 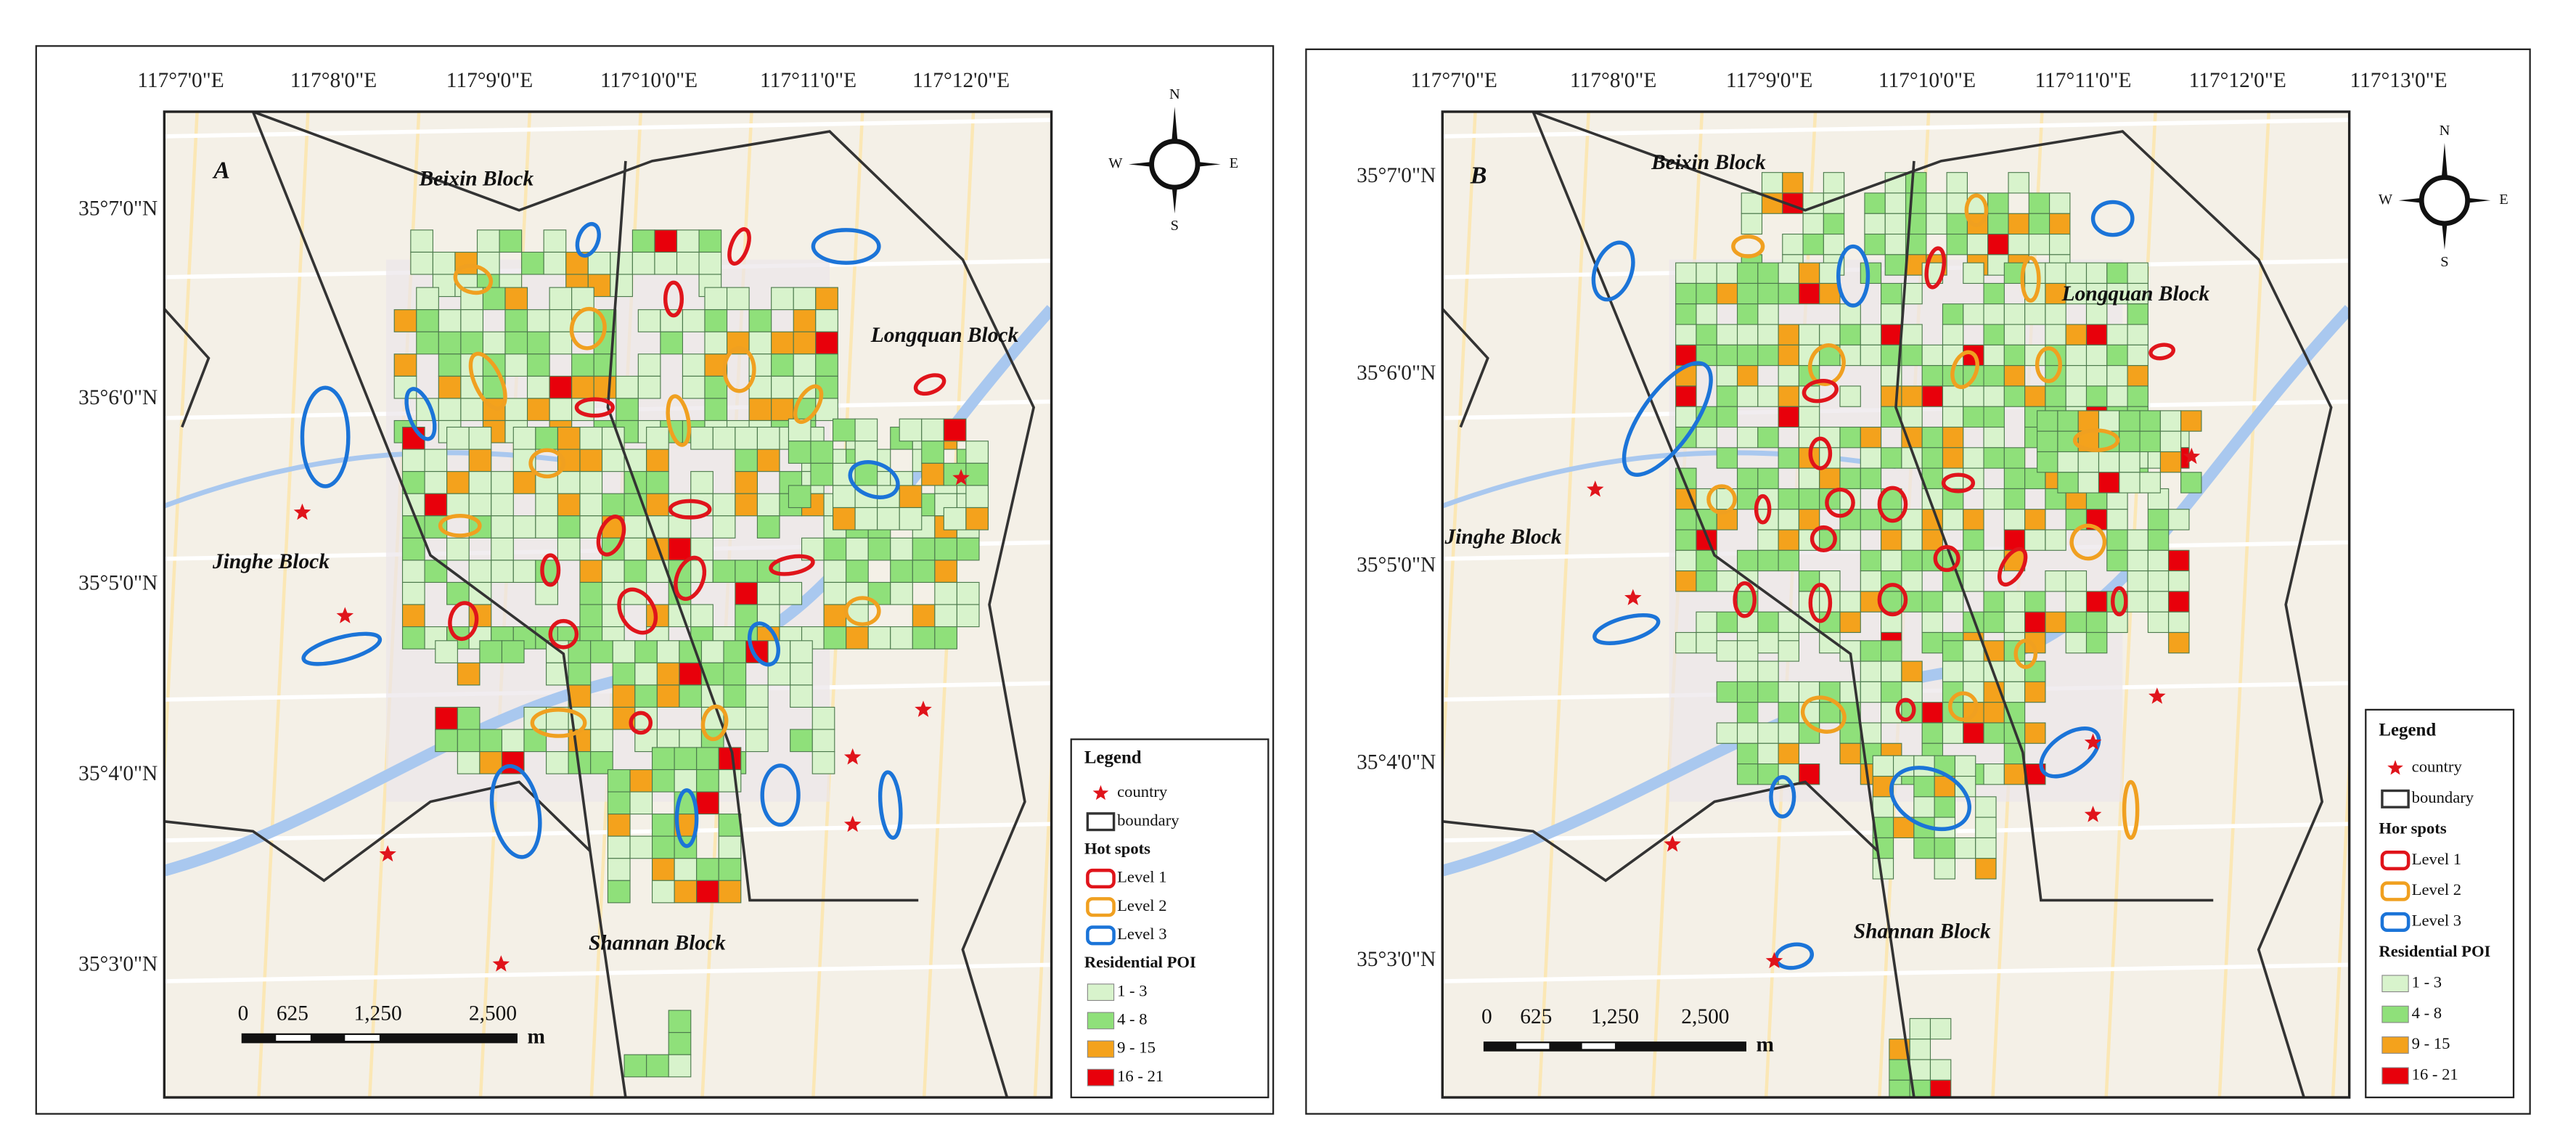 I want to click on legend-heading: Residential POI, so click(x=1140, y=962).